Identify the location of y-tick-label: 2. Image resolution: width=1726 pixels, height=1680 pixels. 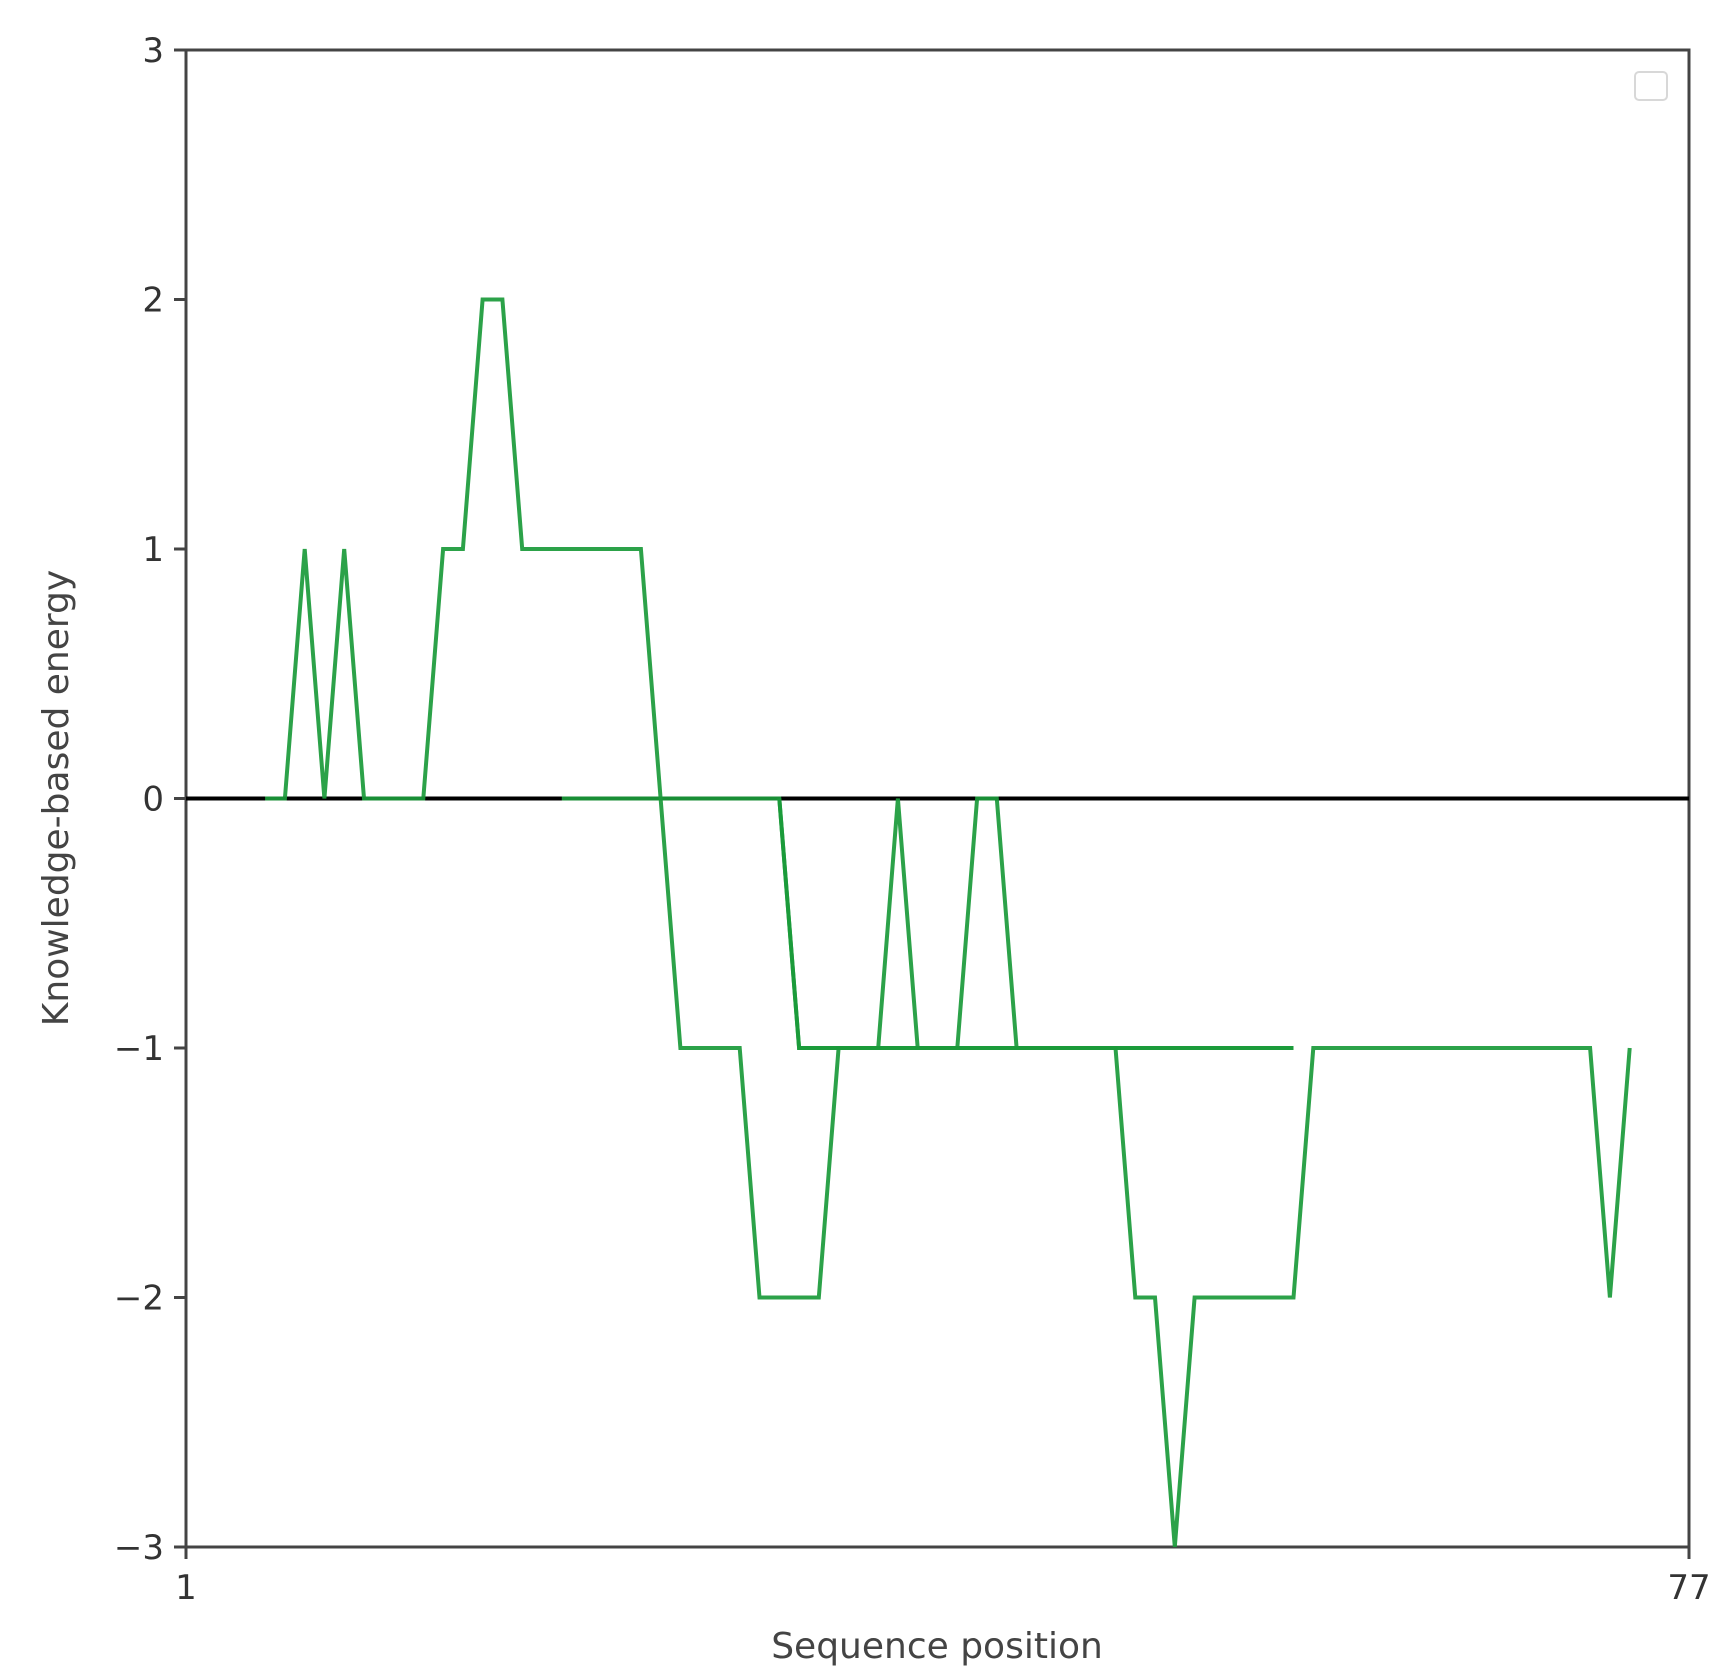
(153, 301).